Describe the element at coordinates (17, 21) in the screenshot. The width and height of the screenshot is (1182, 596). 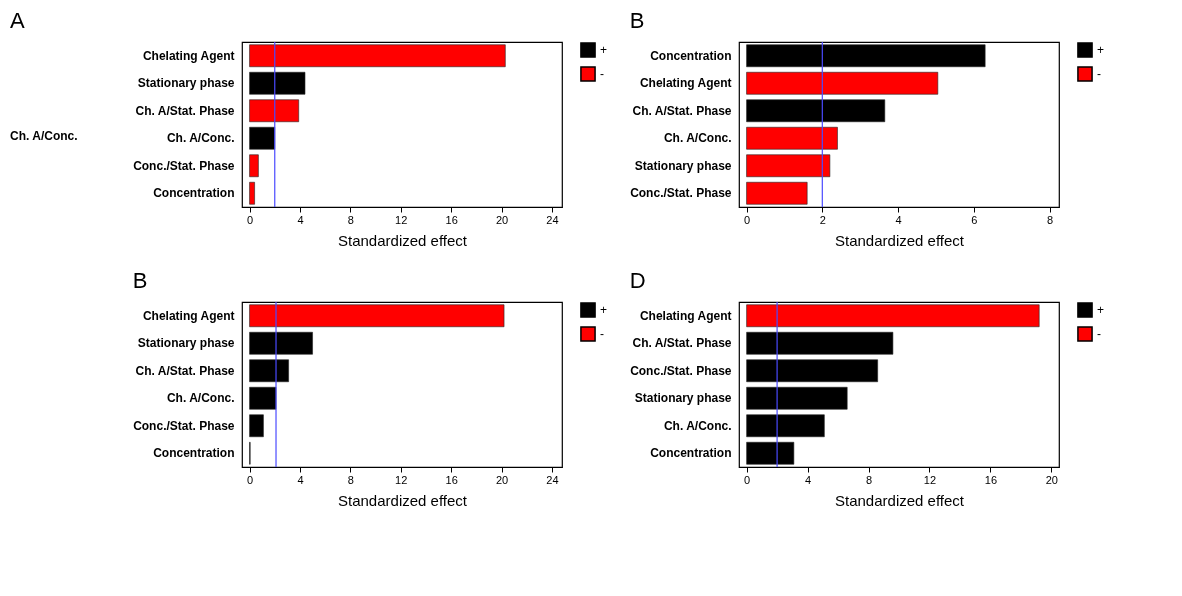
I see `text: A` at that location.